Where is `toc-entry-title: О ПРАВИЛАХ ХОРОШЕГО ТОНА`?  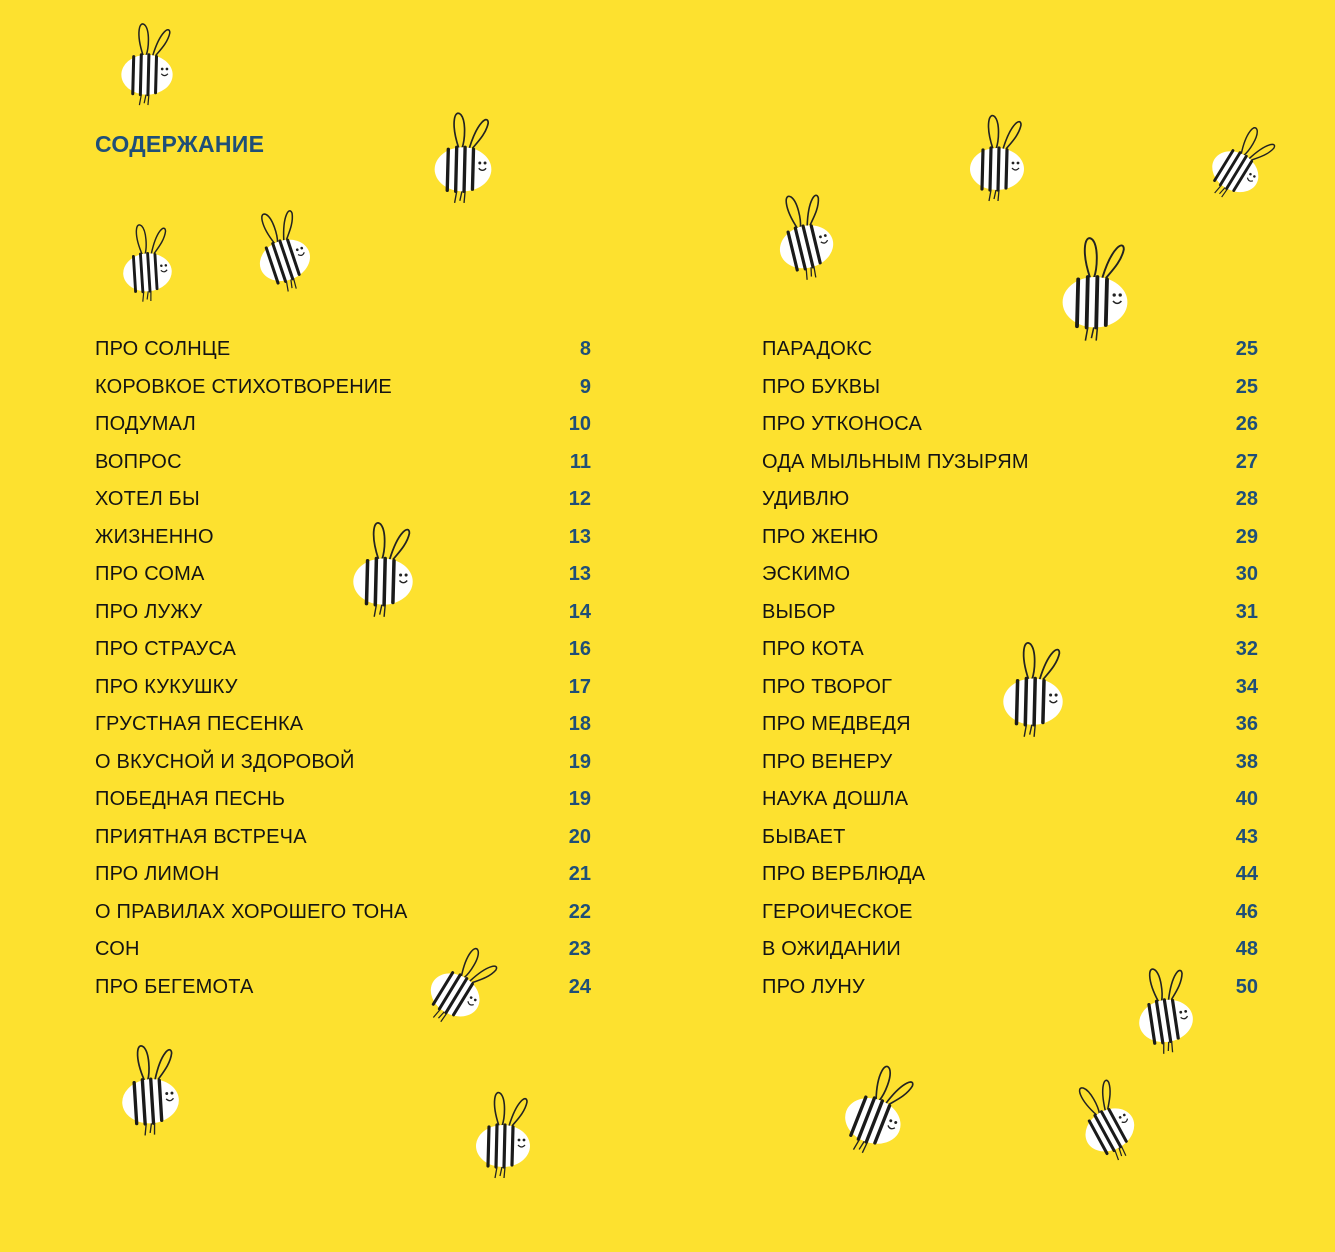 toc-entry-title: О ПРАВИЛАХ ХОРОШЕГО ТОНА is located at coordinates (251, 911).